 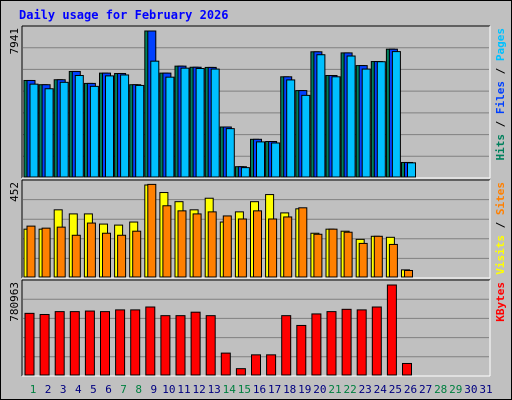 I want to click on x-label-day-27: 27, so click(x=425, y=389).